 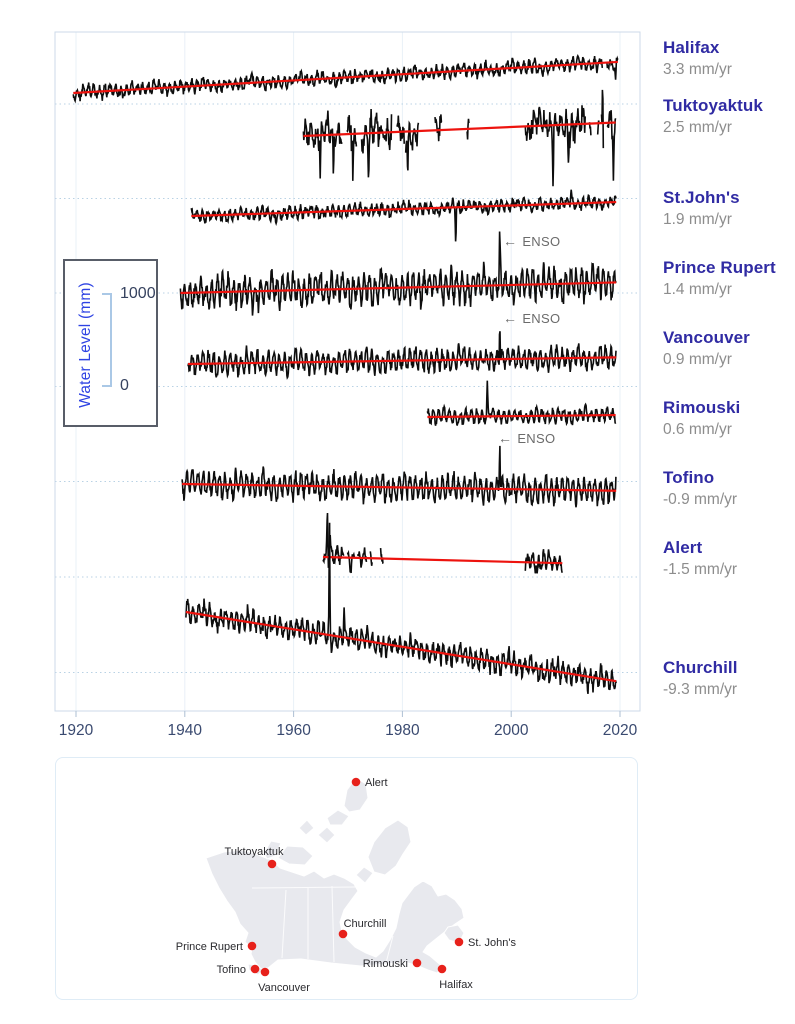 What do you see at coordinates (402, 730) in the screenshot?
I see `x-tick-1980: 1980` at bounding box center [402, 730].